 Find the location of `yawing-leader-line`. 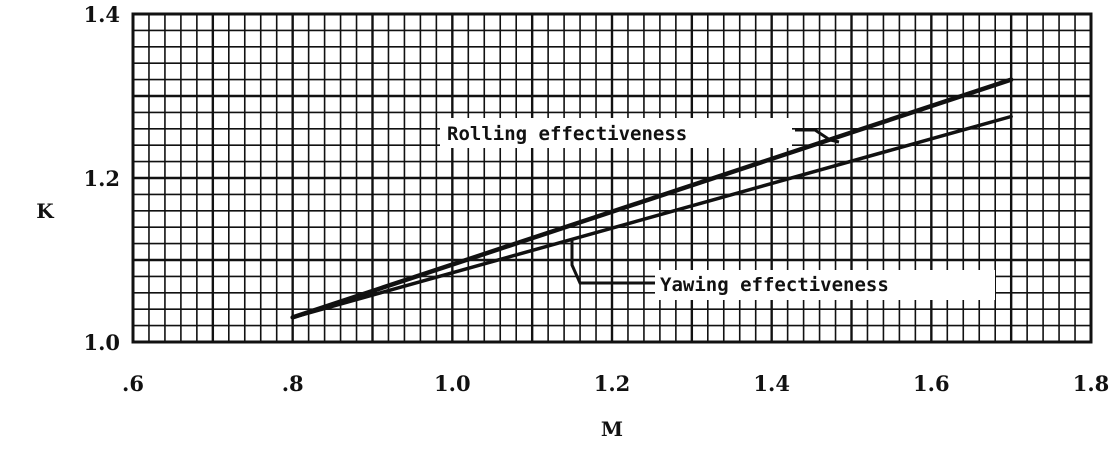

yawing-leader-line is located at coordinates (612, 262).